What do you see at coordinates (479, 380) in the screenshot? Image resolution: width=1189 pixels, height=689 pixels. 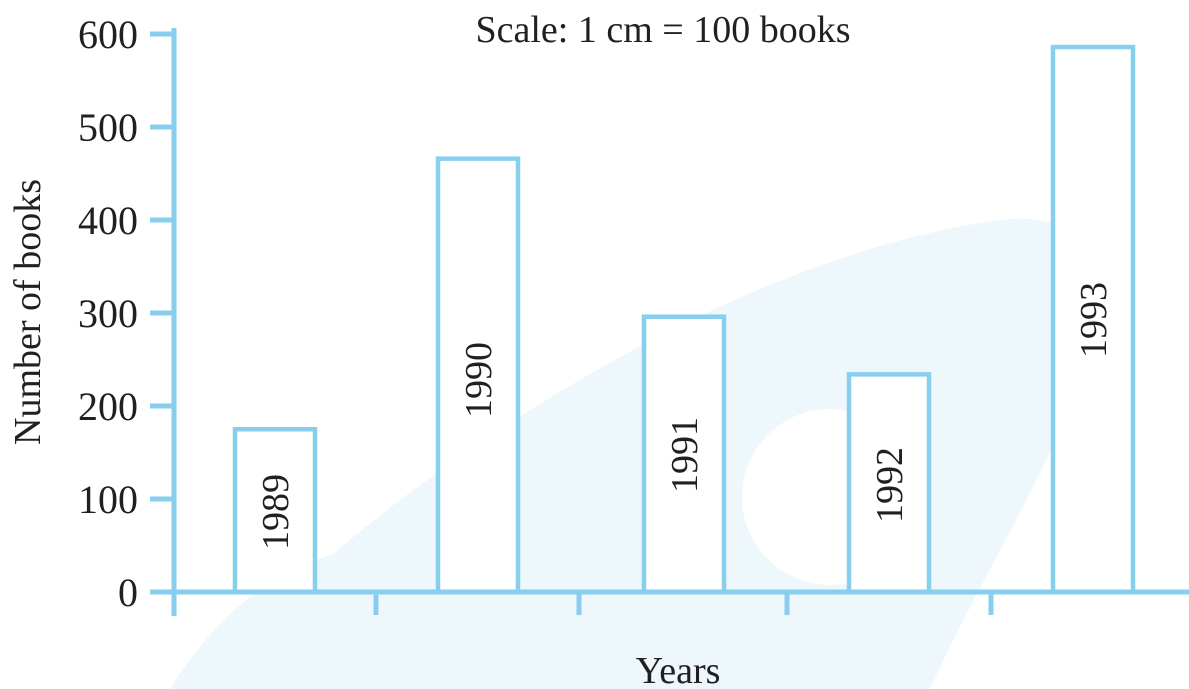 I see `bar-label-1990: 1990` at bounding box center [479, 380].